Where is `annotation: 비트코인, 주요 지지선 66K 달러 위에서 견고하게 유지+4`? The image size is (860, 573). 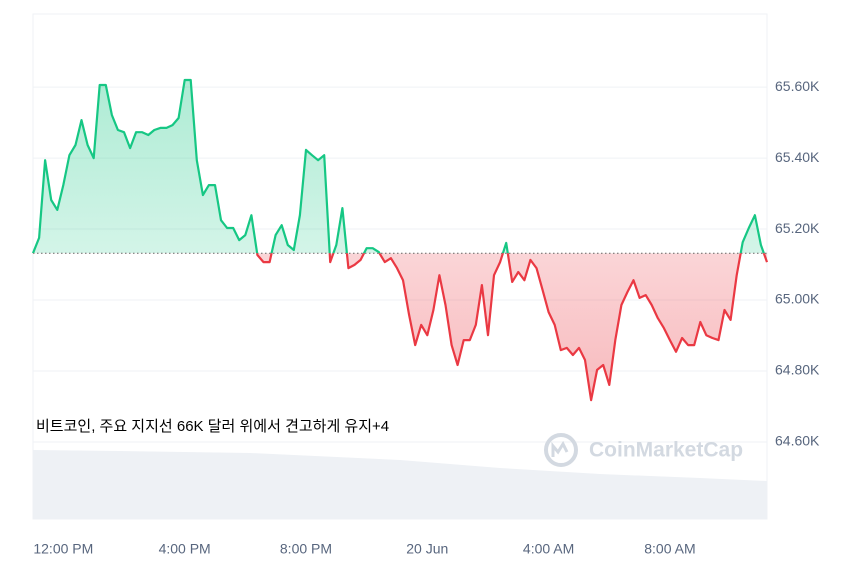 annotation: 비트코인, 주요 지지선 66K 달러 위에서 견고하게 유지+4 is located at coordinates (212, 426).